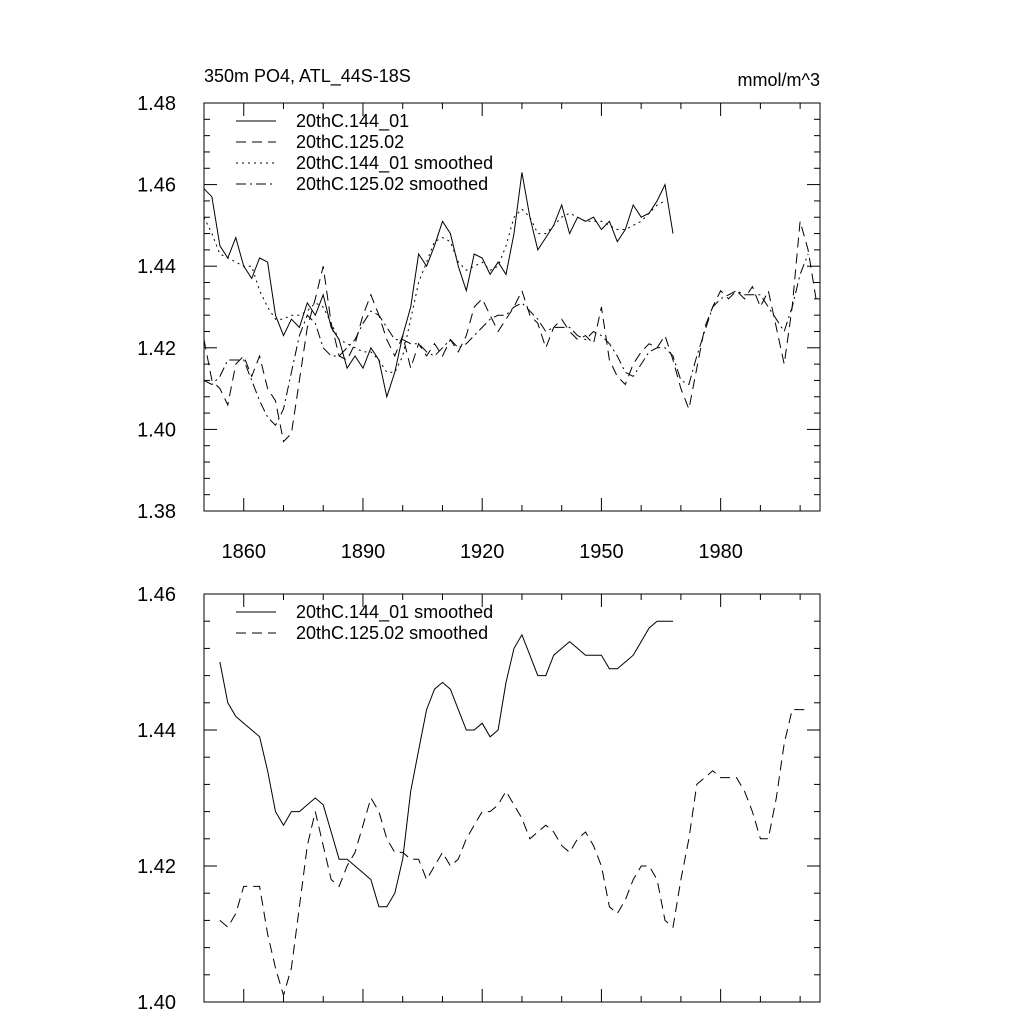  Describe the element at coordinates (363, 552) in the screenshot. I see `x-tick-label: 1890` at that location.